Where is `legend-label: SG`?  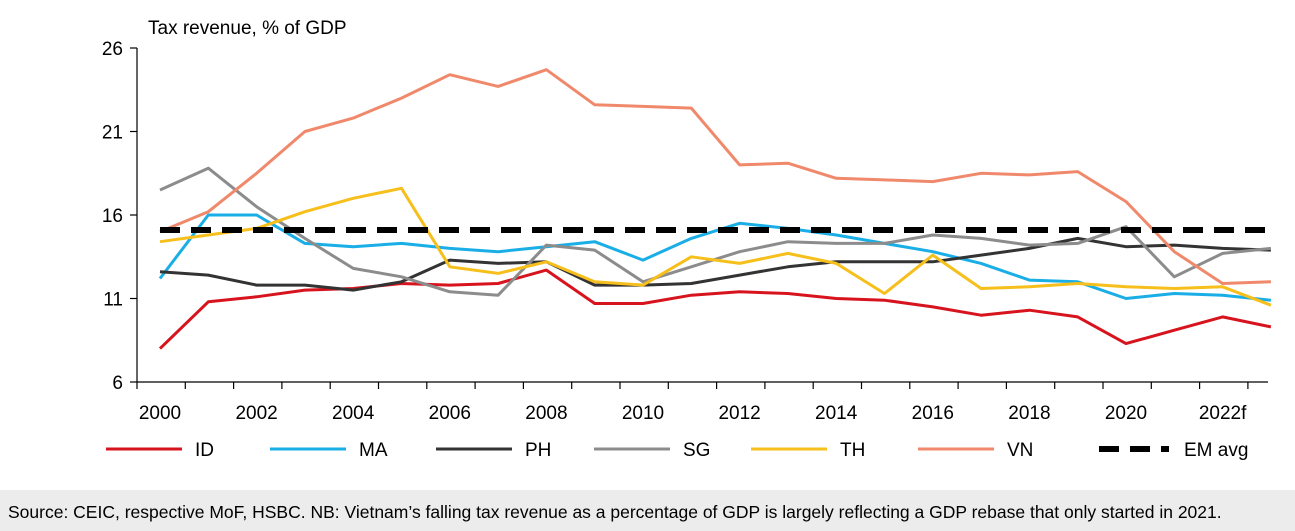 legend-label: SG is located at coordinates (696, 450).